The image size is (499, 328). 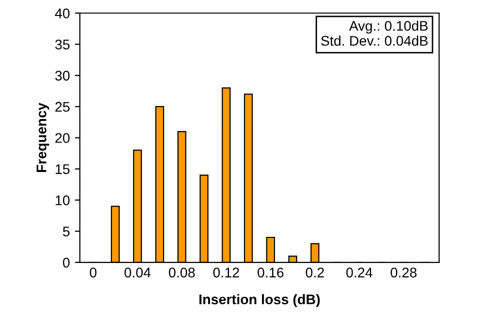 What do you see at coordinates (359, 273) in the screenshot?
I see `x-tick-label: 0.24` at bounding box center [359, 273].